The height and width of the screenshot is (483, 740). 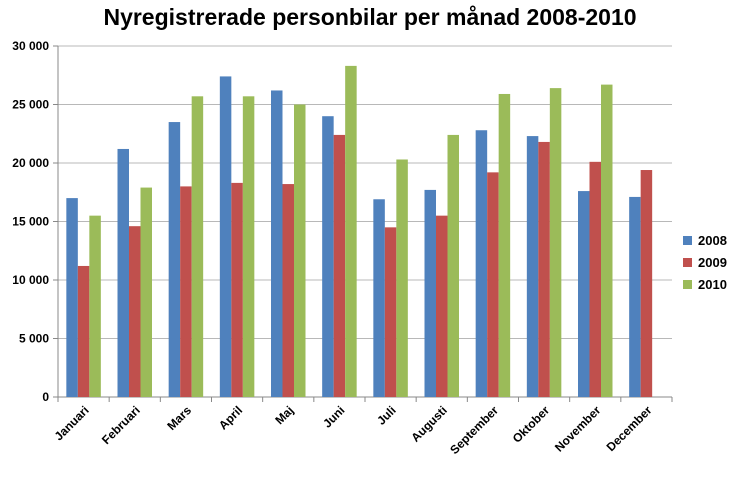 What do you see at coordinates (72, 423) in the screenshot?
I see `x-tick-label: Januari` at bounding box center [72, 423].